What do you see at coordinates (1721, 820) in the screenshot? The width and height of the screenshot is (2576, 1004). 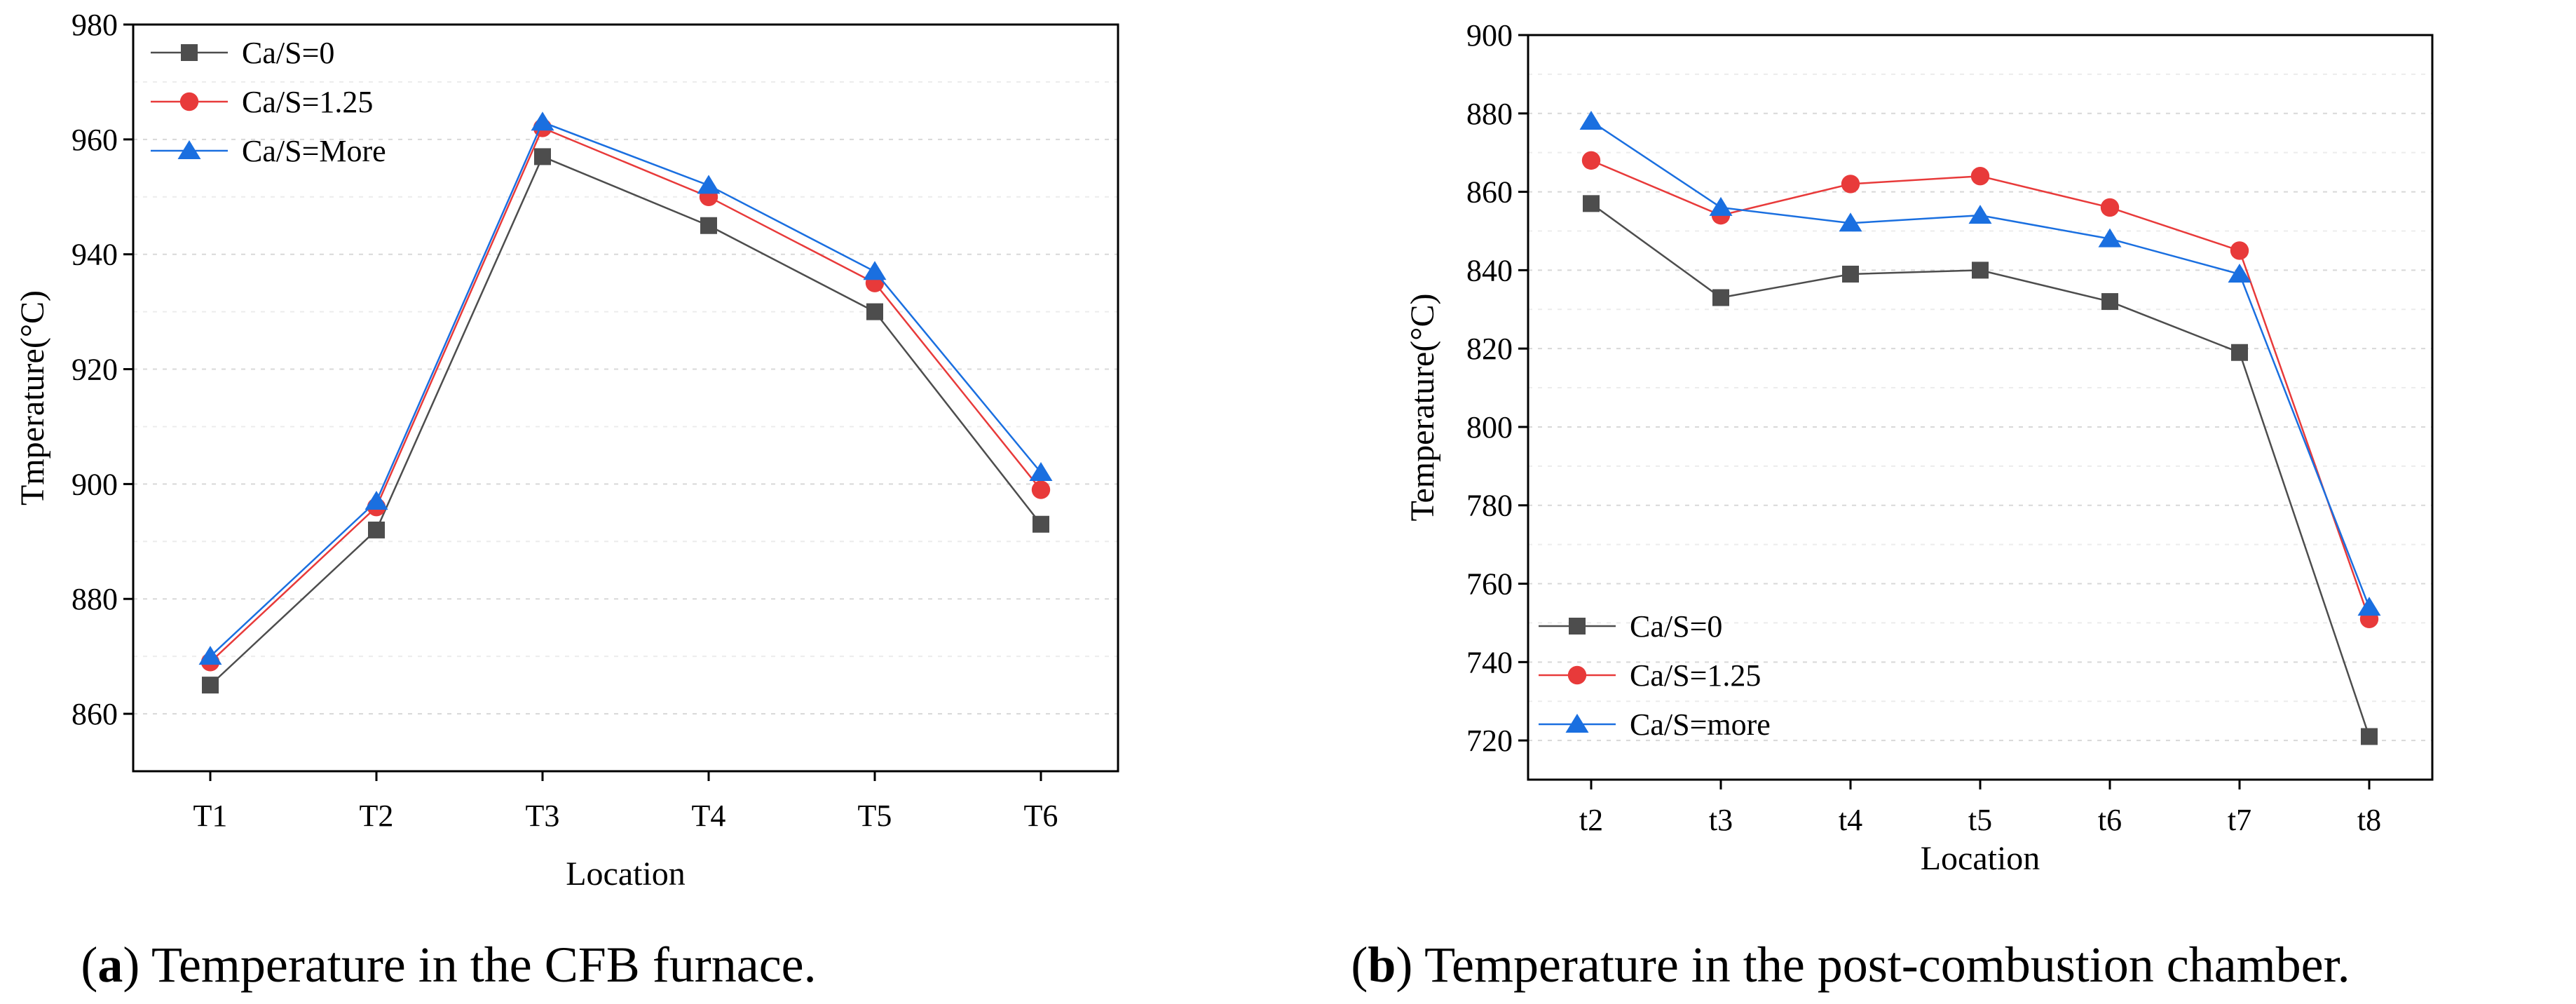 I see `x-tick-label: t3` at bounding box center [1721, 820].